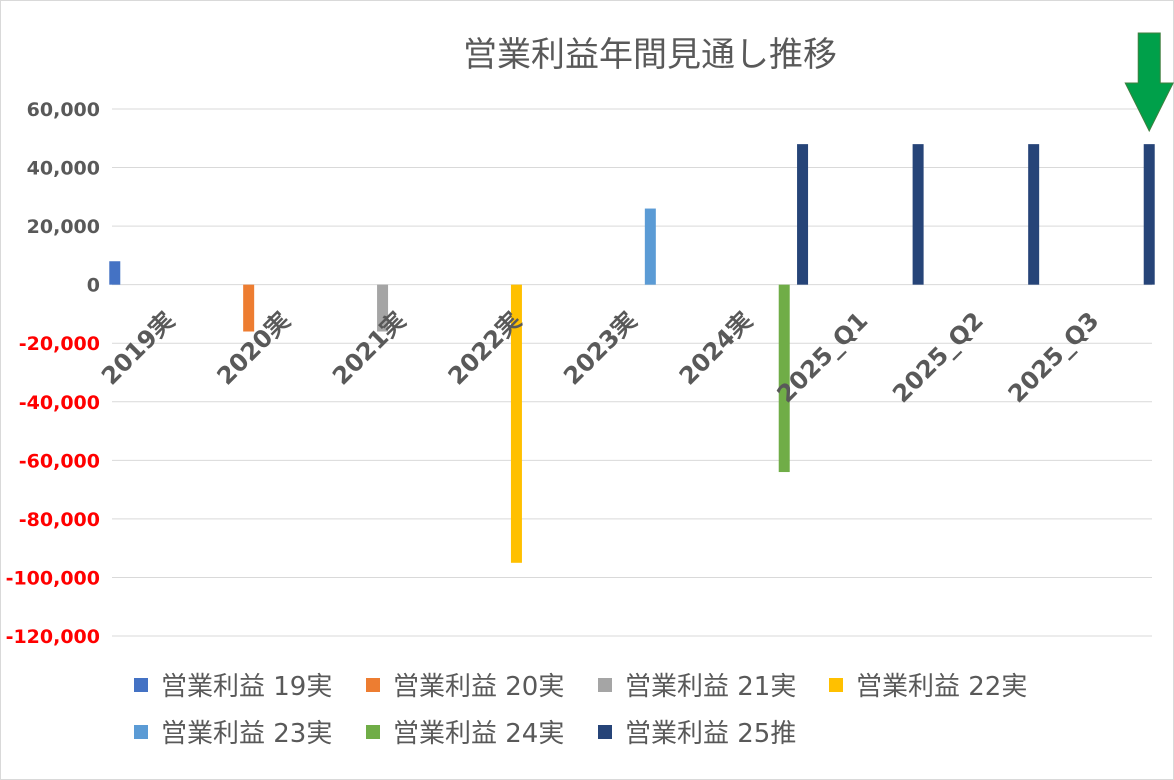  I want to click on chart-title: 営業利益年間見通し推移, so click(650, 55).